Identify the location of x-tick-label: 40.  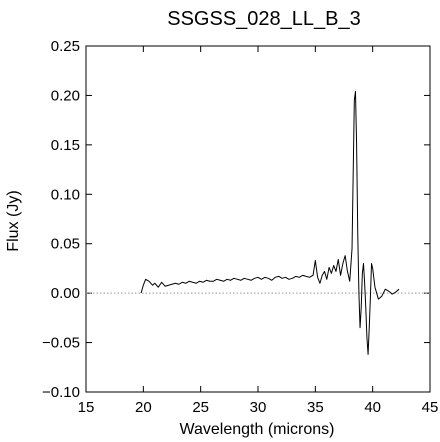
(372, 407).